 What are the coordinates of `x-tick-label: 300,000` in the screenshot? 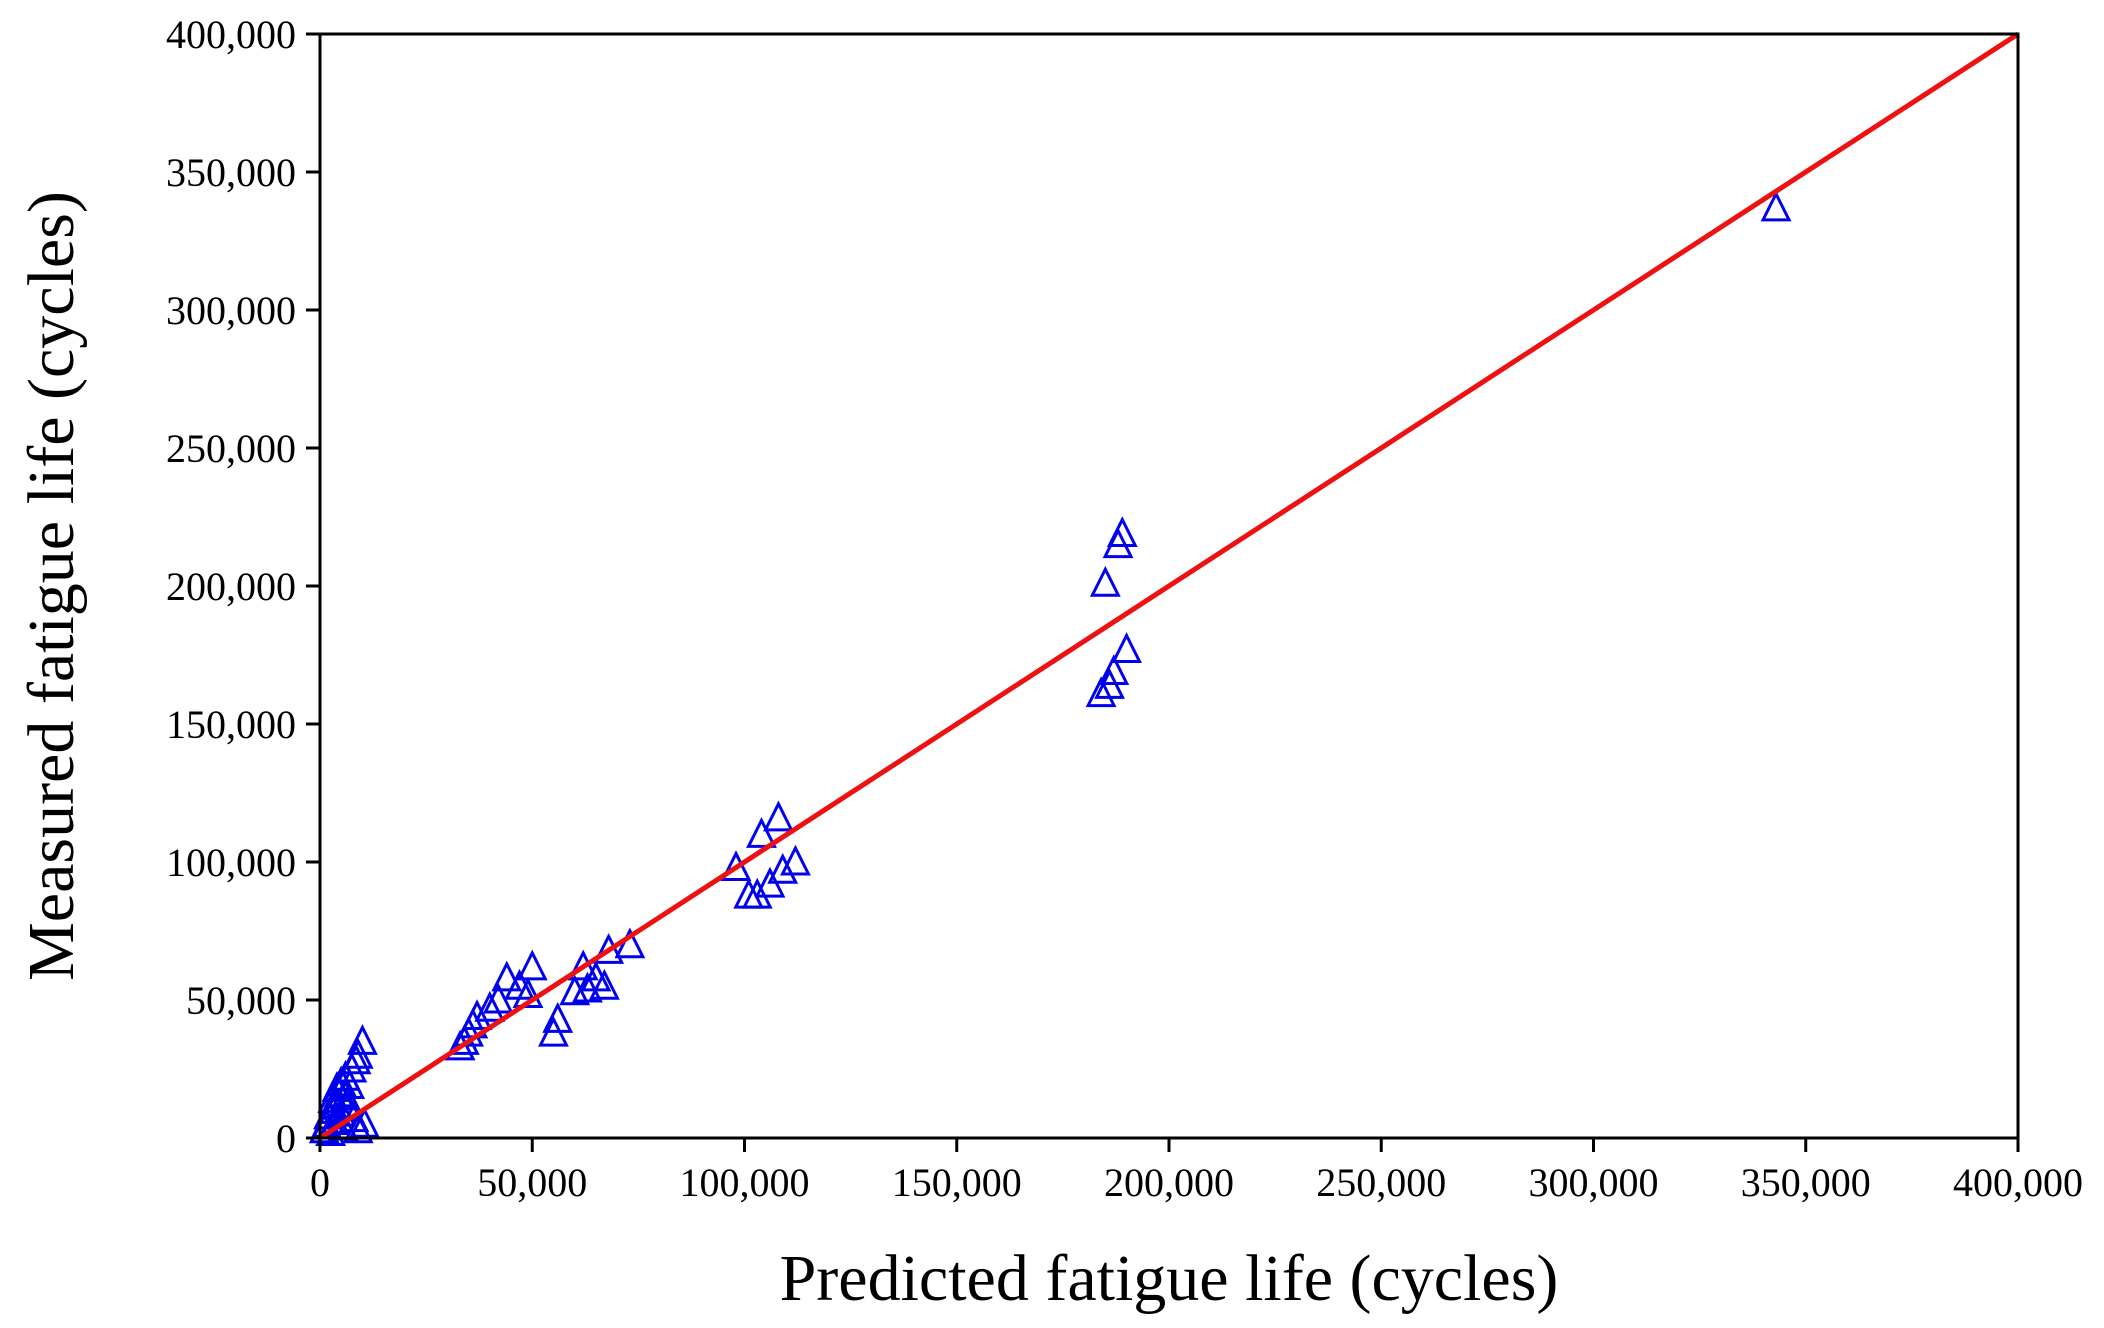 It's located at (1594, 1182).